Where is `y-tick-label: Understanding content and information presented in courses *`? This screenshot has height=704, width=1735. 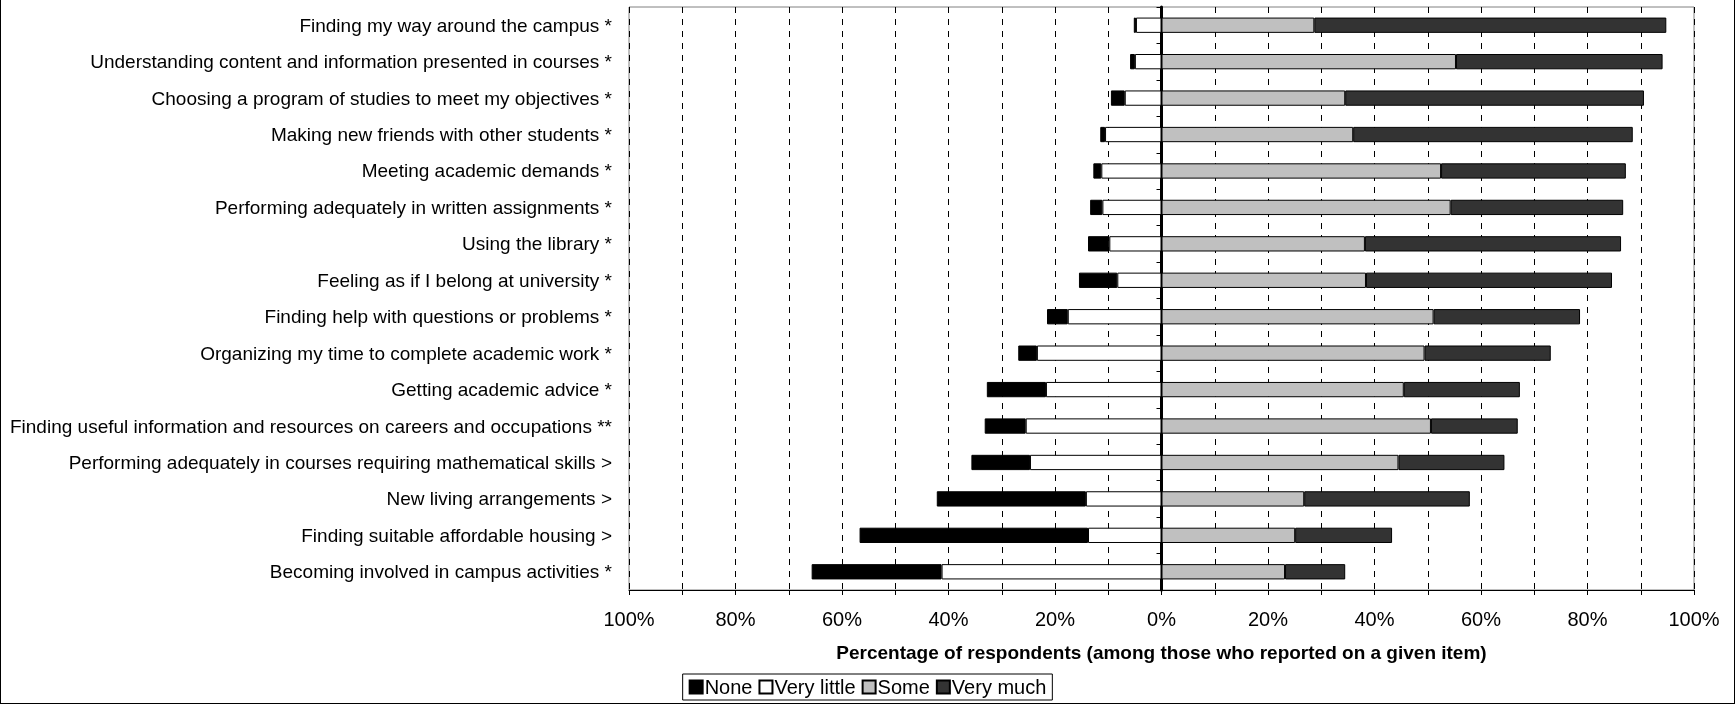
y-tick-label: Understanding content and information presented in courses * is located at coordinates (351, 62).